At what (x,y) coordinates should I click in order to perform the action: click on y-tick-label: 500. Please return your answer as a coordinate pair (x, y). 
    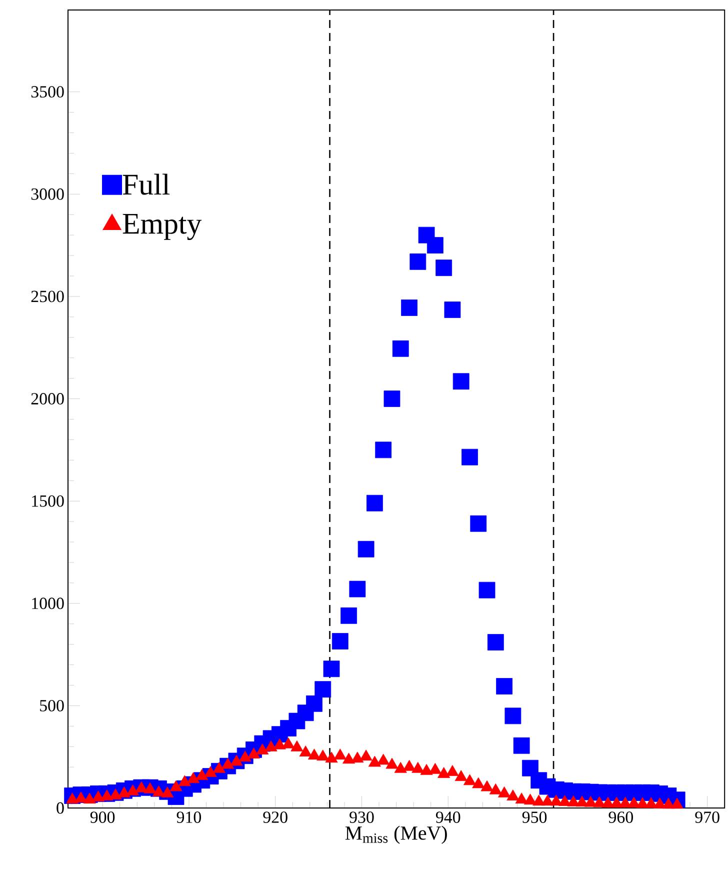
    Looking at the image, I should click on (52, 706).